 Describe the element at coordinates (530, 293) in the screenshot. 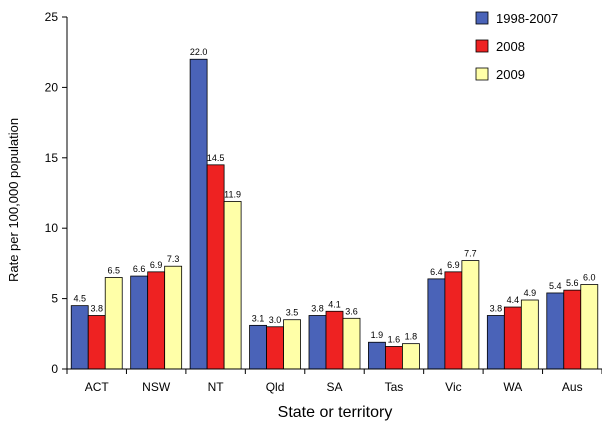

I see `data-label: 4.9` at that location.